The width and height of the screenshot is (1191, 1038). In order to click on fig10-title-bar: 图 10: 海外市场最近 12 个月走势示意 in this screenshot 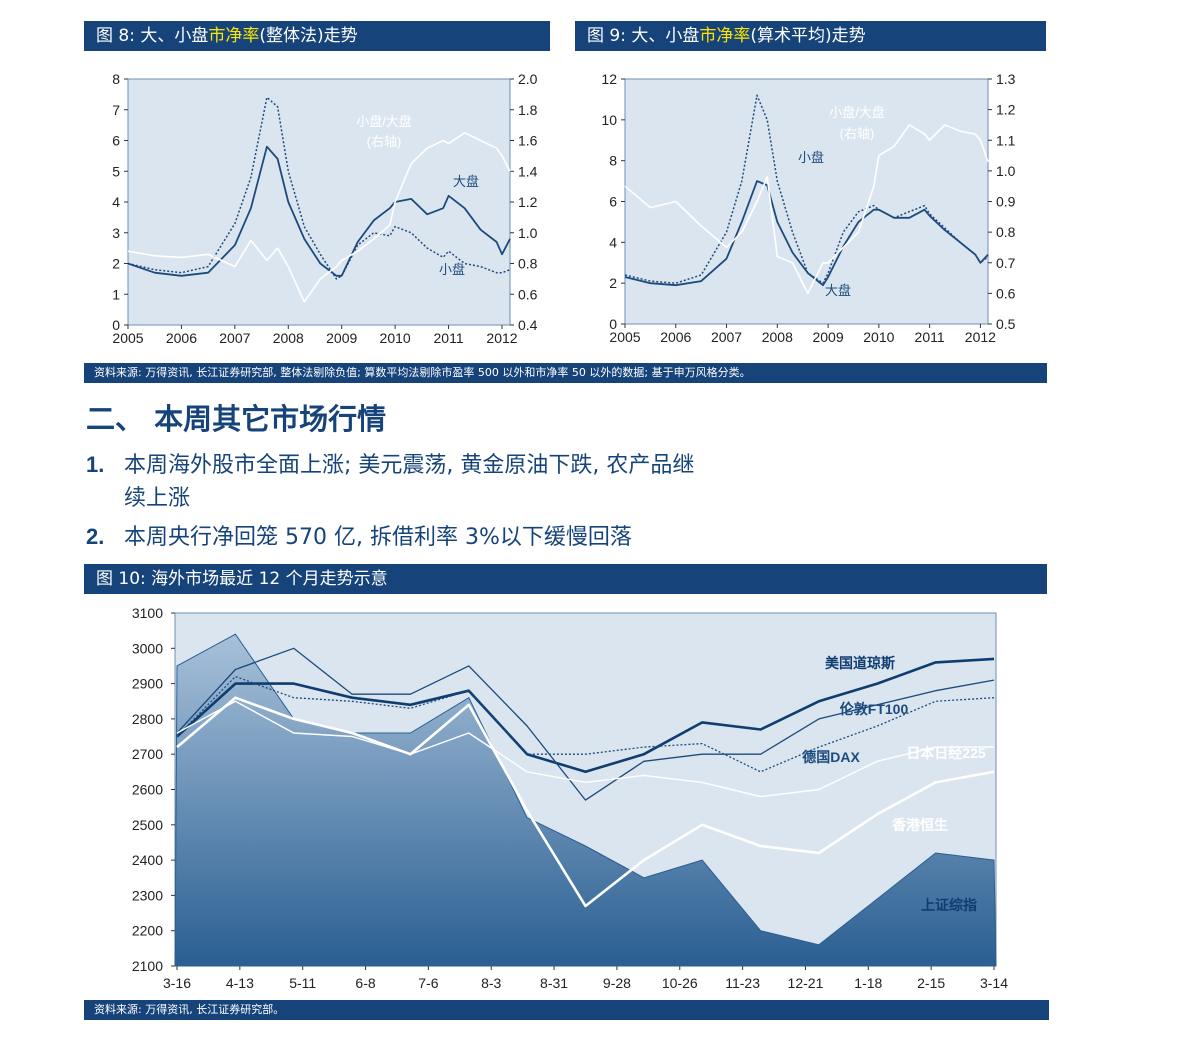, I will do `click(565, 579)`.